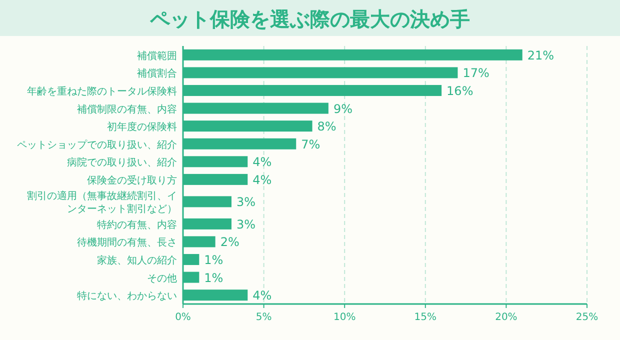 This screenshot has height=340, width=620. I want to click on data-label: 9%, so click(342, 109).